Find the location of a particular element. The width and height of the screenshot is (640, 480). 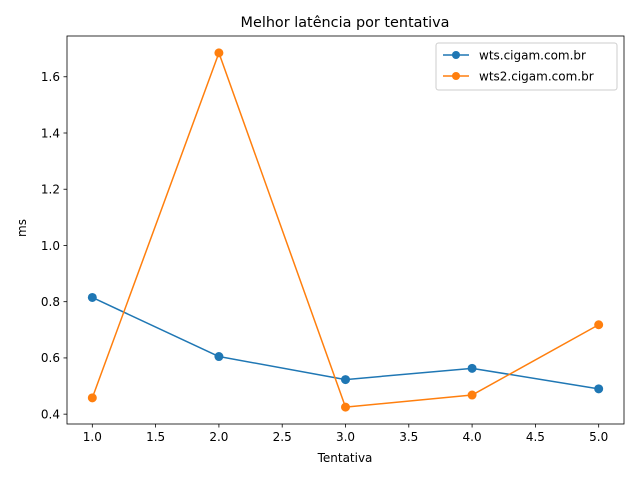

legend: wts.cigam.com.br wts2.cigam.com.br is located at coordinates (526, 66).